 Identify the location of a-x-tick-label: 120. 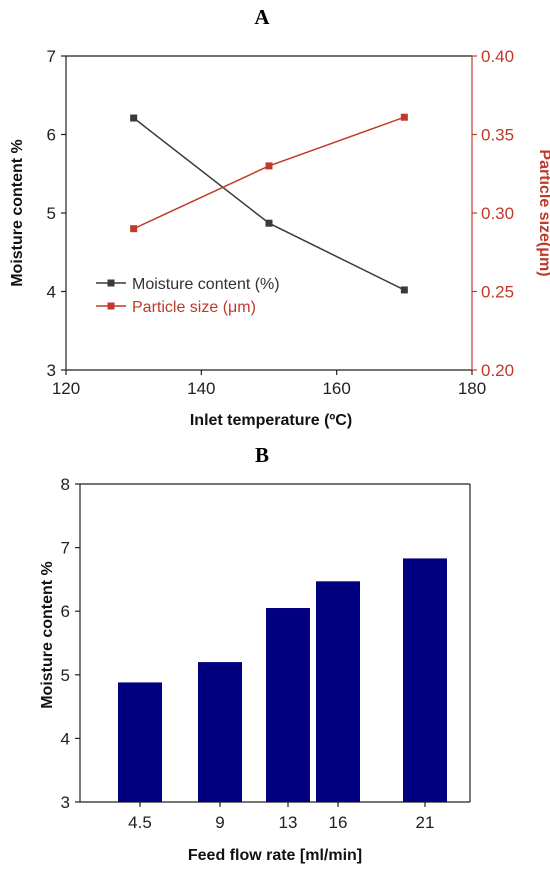
(66, 388).